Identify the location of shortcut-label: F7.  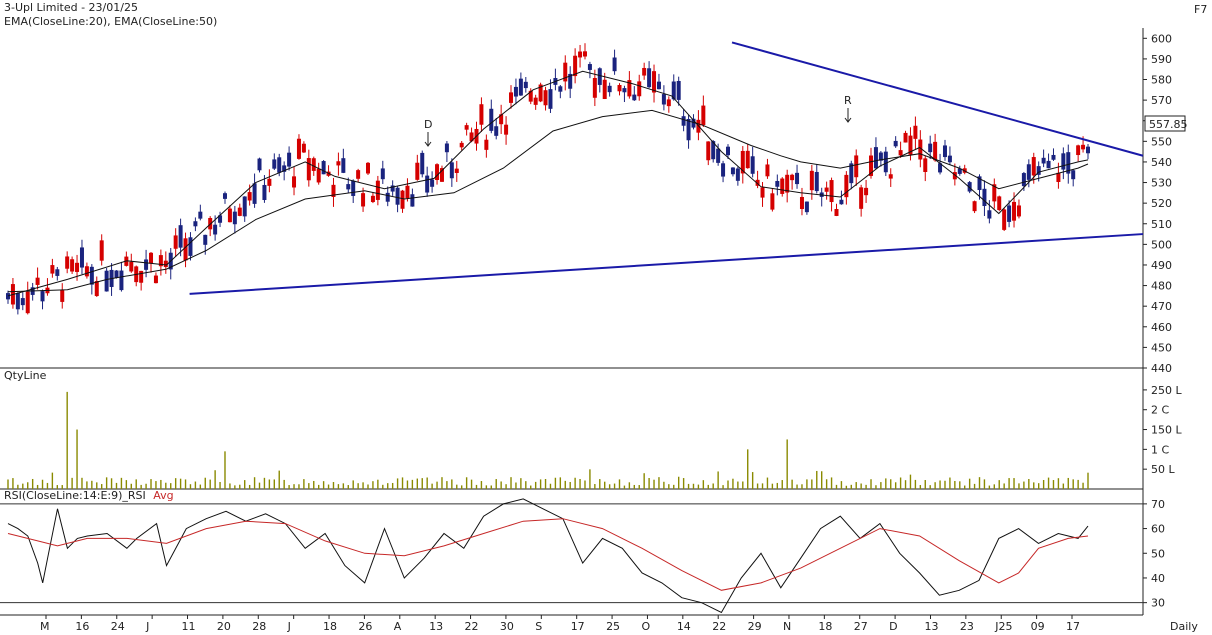
(1201, 9).